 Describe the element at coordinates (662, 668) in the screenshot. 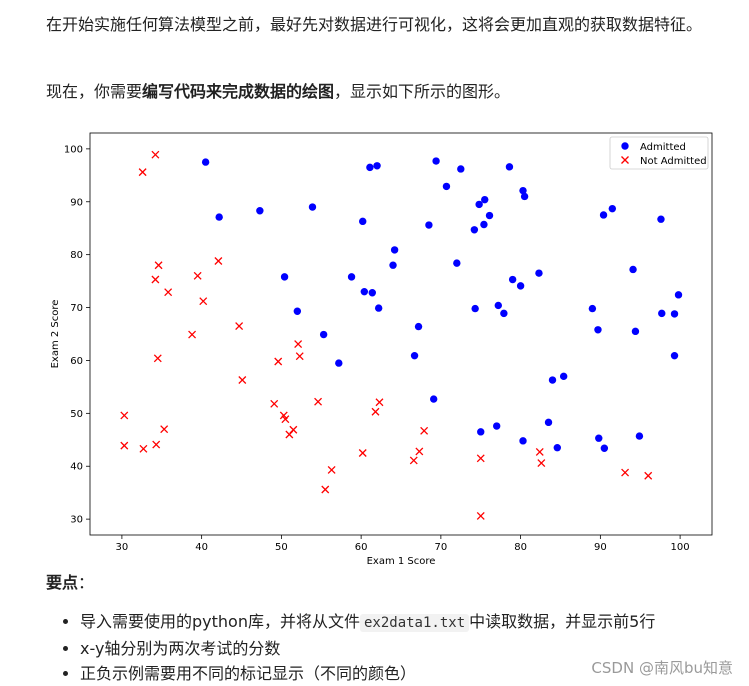

I see `csdn-watermark: CSDN @南风bu知意` at that location.